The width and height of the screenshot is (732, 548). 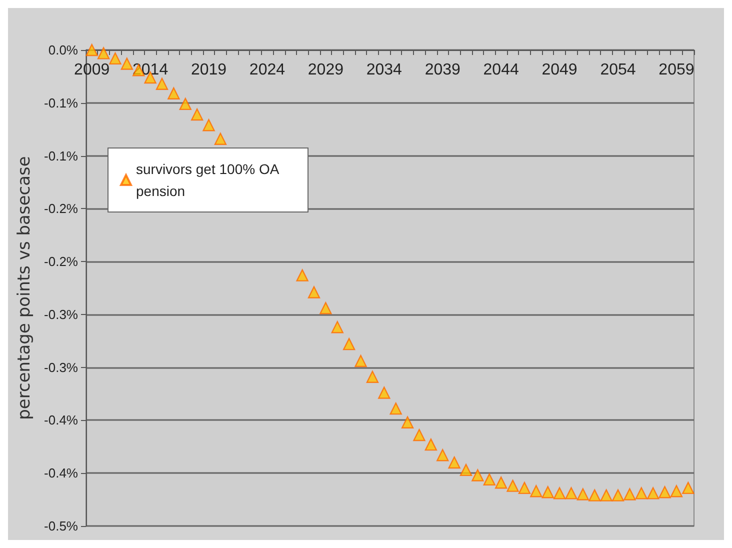 What do you see at coordinates (676, 70) in the screenshot?
I see `x-tick-label: 2059` at bounding box center [676, 70].